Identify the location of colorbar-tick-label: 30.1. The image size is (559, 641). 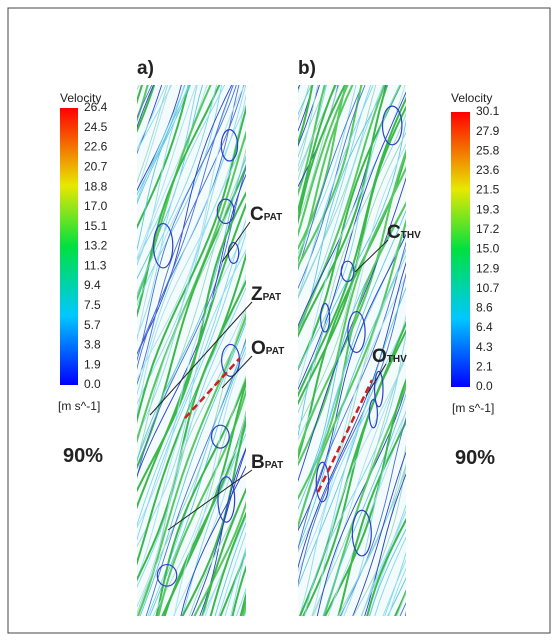
(488, 111).